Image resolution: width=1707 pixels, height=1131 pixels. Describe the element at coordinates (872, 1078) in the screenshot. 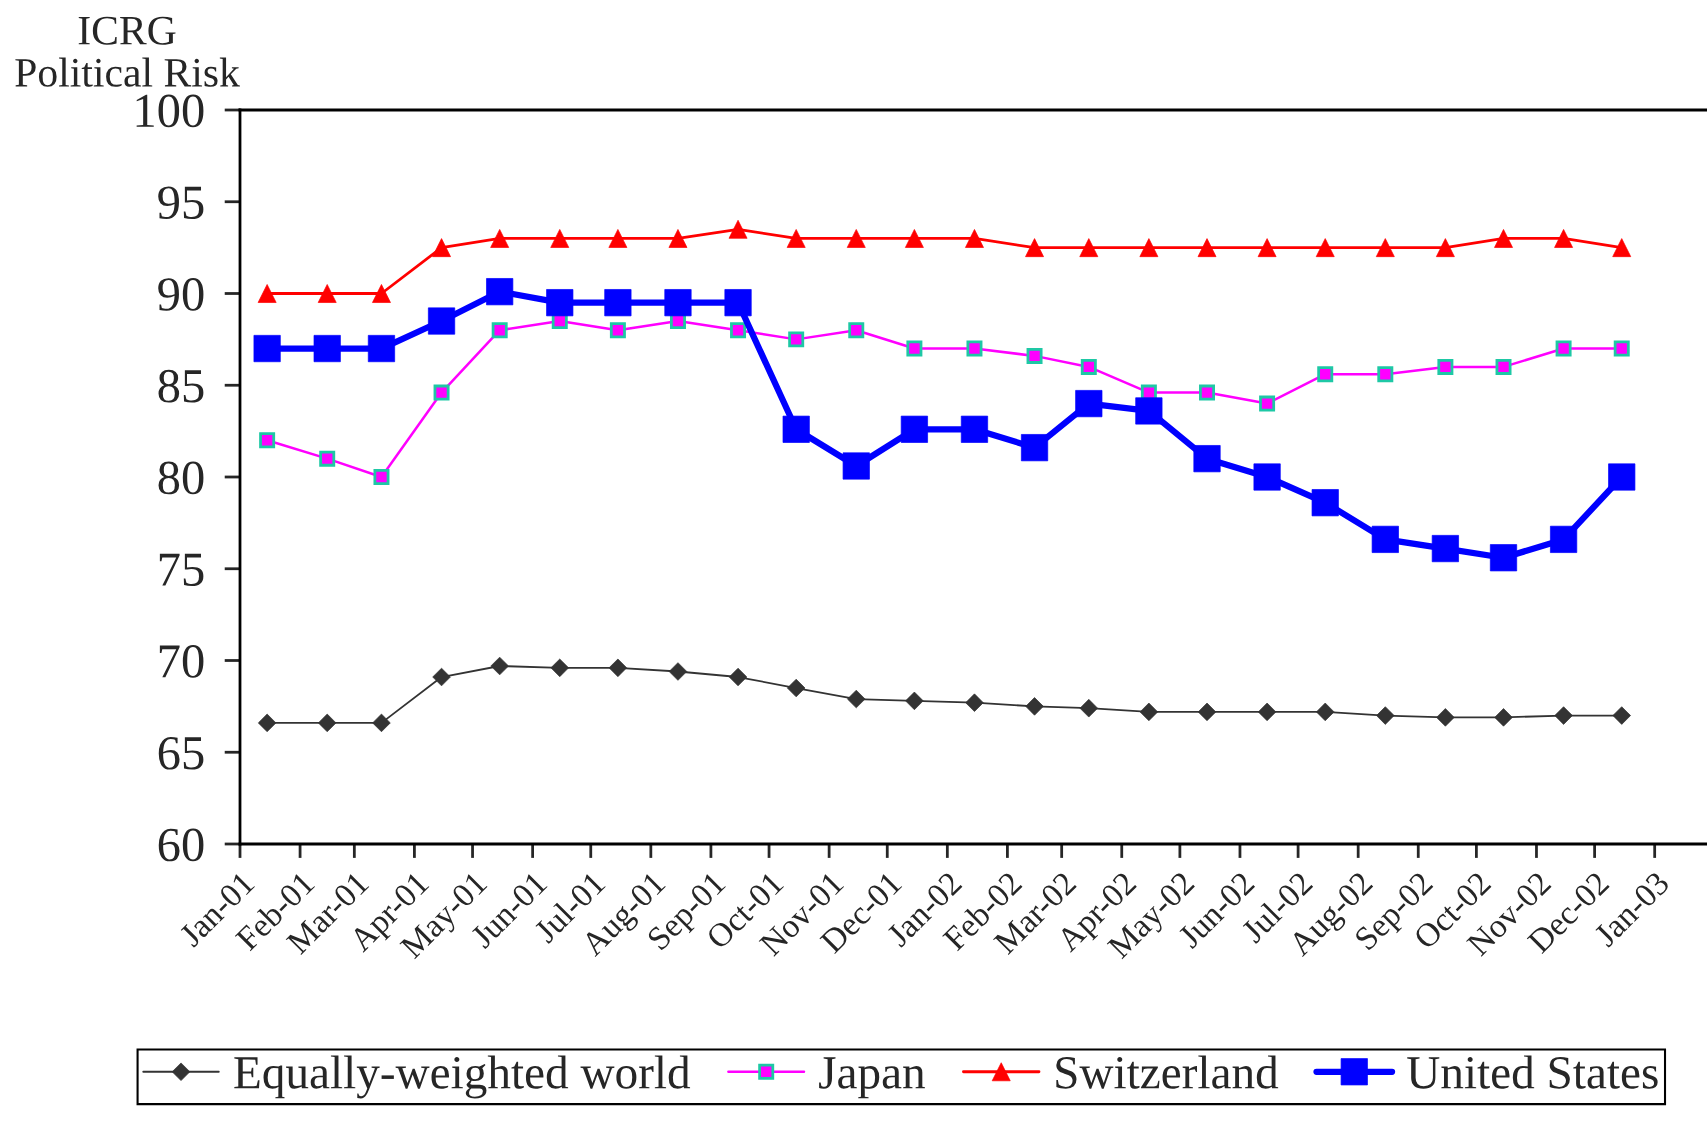

I see `legend-label: Japan` at that location.